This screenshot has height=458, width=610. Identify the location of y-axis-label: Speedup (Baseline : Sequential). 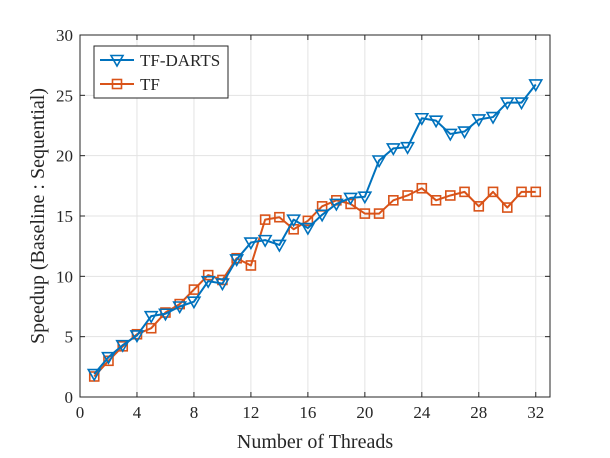
(38, 216).